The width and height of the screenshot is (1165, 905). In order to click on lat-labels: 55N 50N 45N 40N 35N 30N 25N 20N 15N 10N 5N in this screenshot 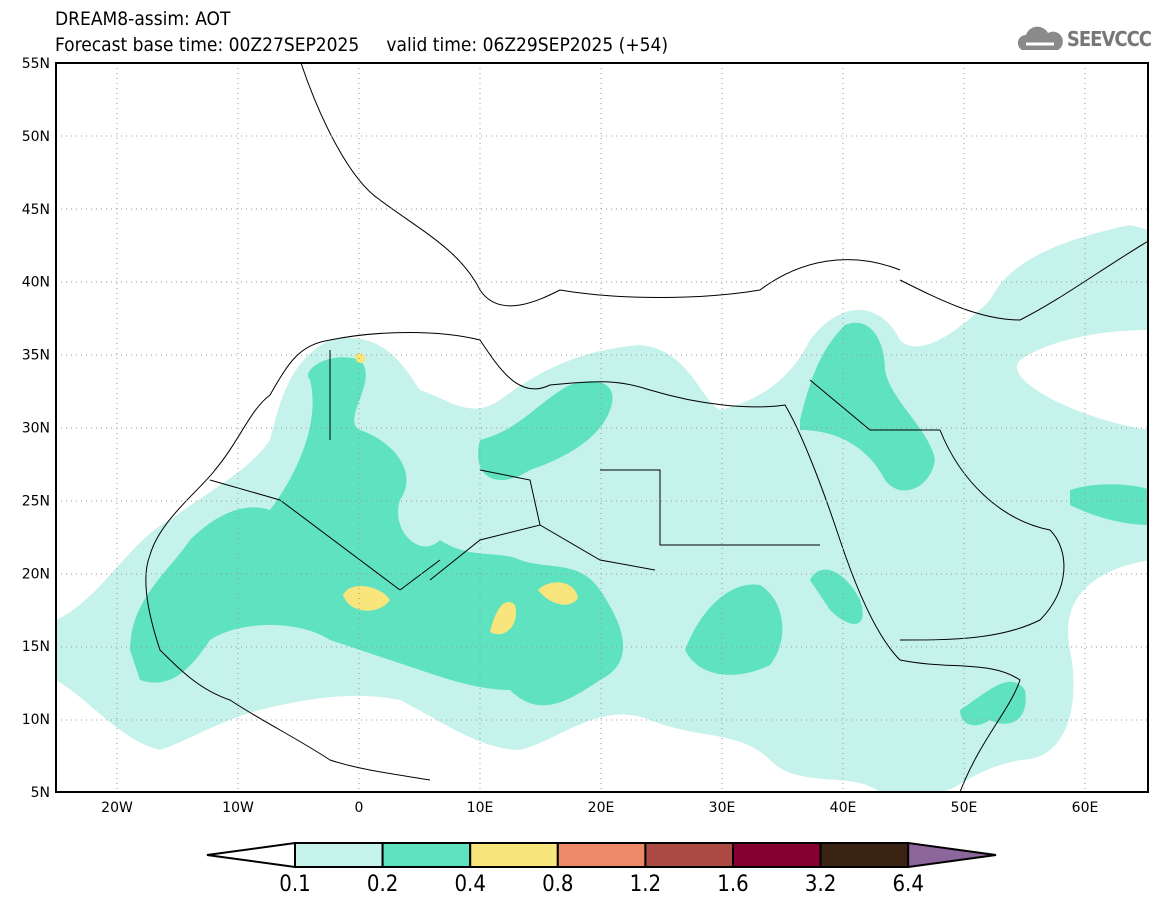, I will do `click(36, 428)`.